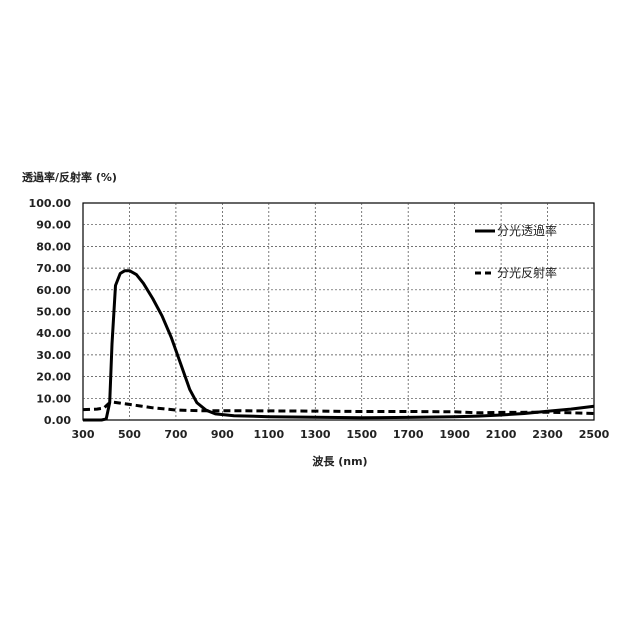  Describe the element at coordinates (53, 268) in the screenshot. I see `y-tick-label: 70.00` at that location.